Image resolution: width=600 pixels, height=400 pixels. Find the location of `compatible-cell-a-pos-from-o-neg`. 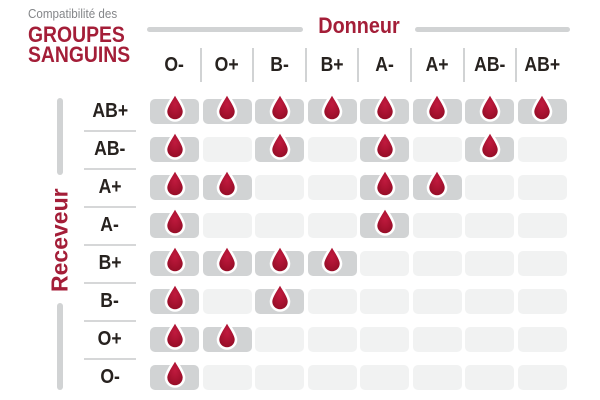

compatible-cell-a-pos-from-o-neg is located at coordinates (174, 183).